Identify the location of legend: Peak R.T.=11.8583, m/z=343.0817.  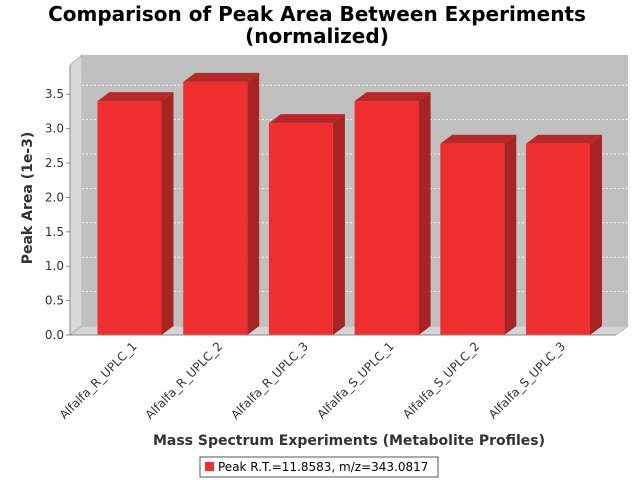
(319, 467).